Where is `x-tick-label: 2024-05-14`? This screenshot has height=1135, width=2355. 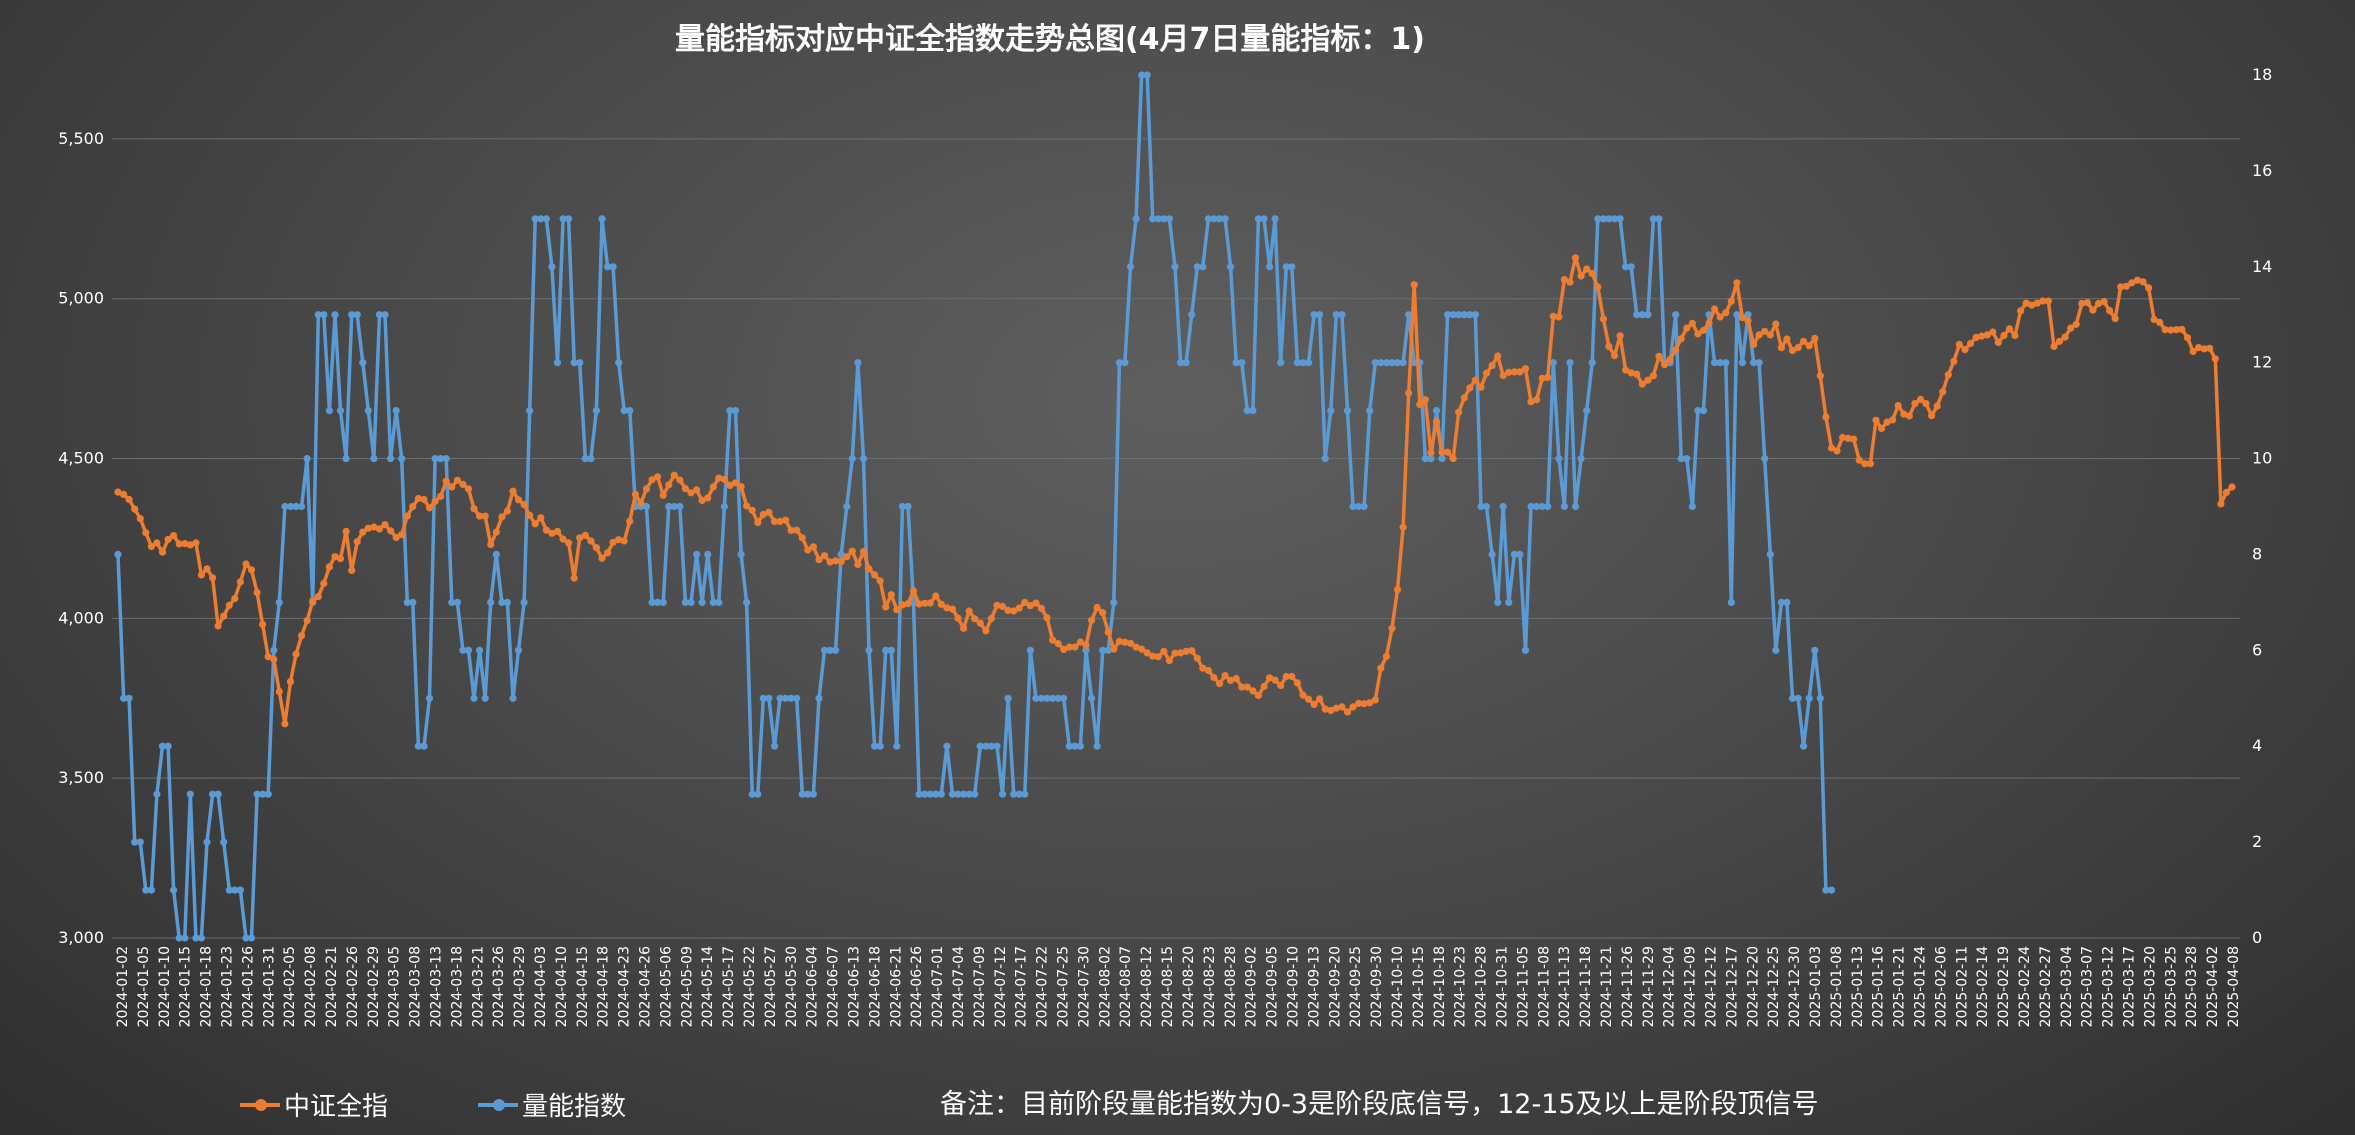
x-tick-label: 2024-05-14 is located at coordinates (708, 986).